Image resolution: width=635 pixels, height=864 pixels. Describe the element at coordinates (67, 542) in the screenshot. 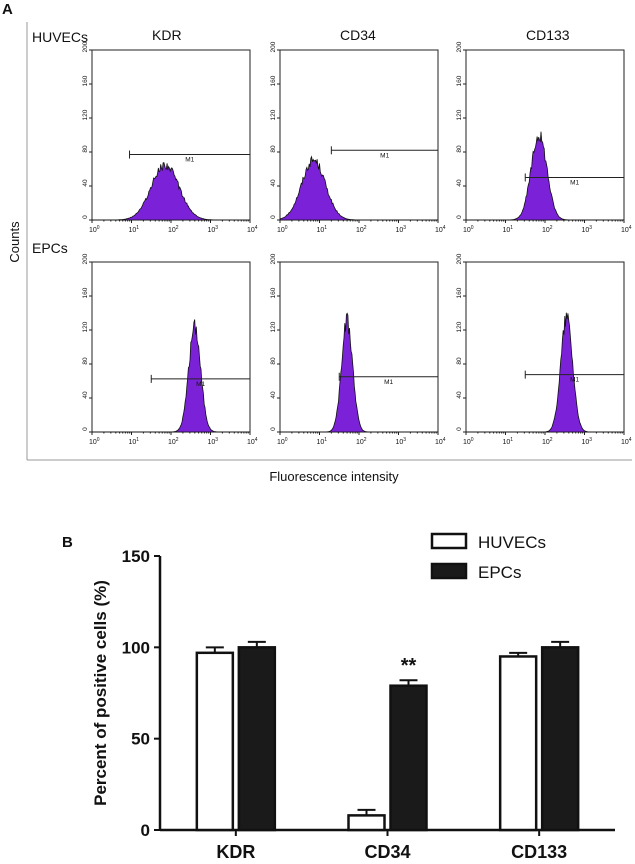

I see `panel-b-label: B` at that location.